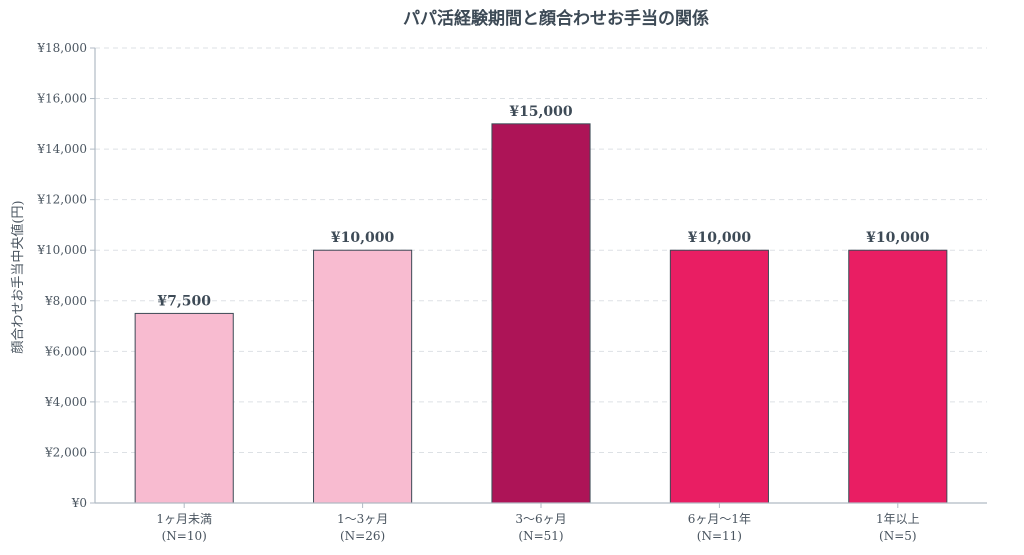 Image resolution: width=1024 pixels, height=555 pixels. I want to click on y-tick-label: ¥18,000, so click(61, 48).